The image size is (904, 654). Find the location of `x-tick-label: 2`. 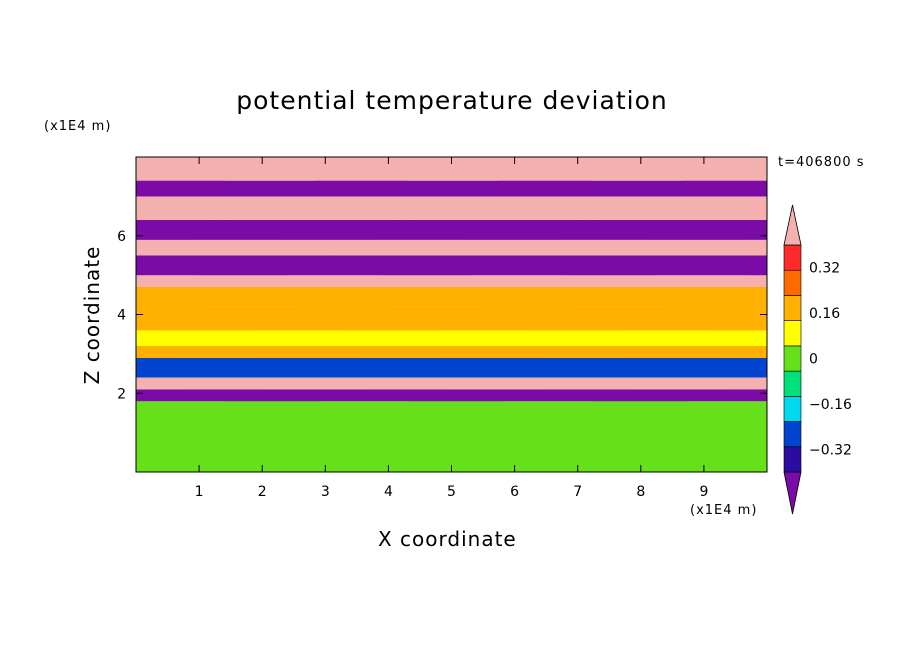

x-tick-label: 2 is located at coordinates (262, 492).